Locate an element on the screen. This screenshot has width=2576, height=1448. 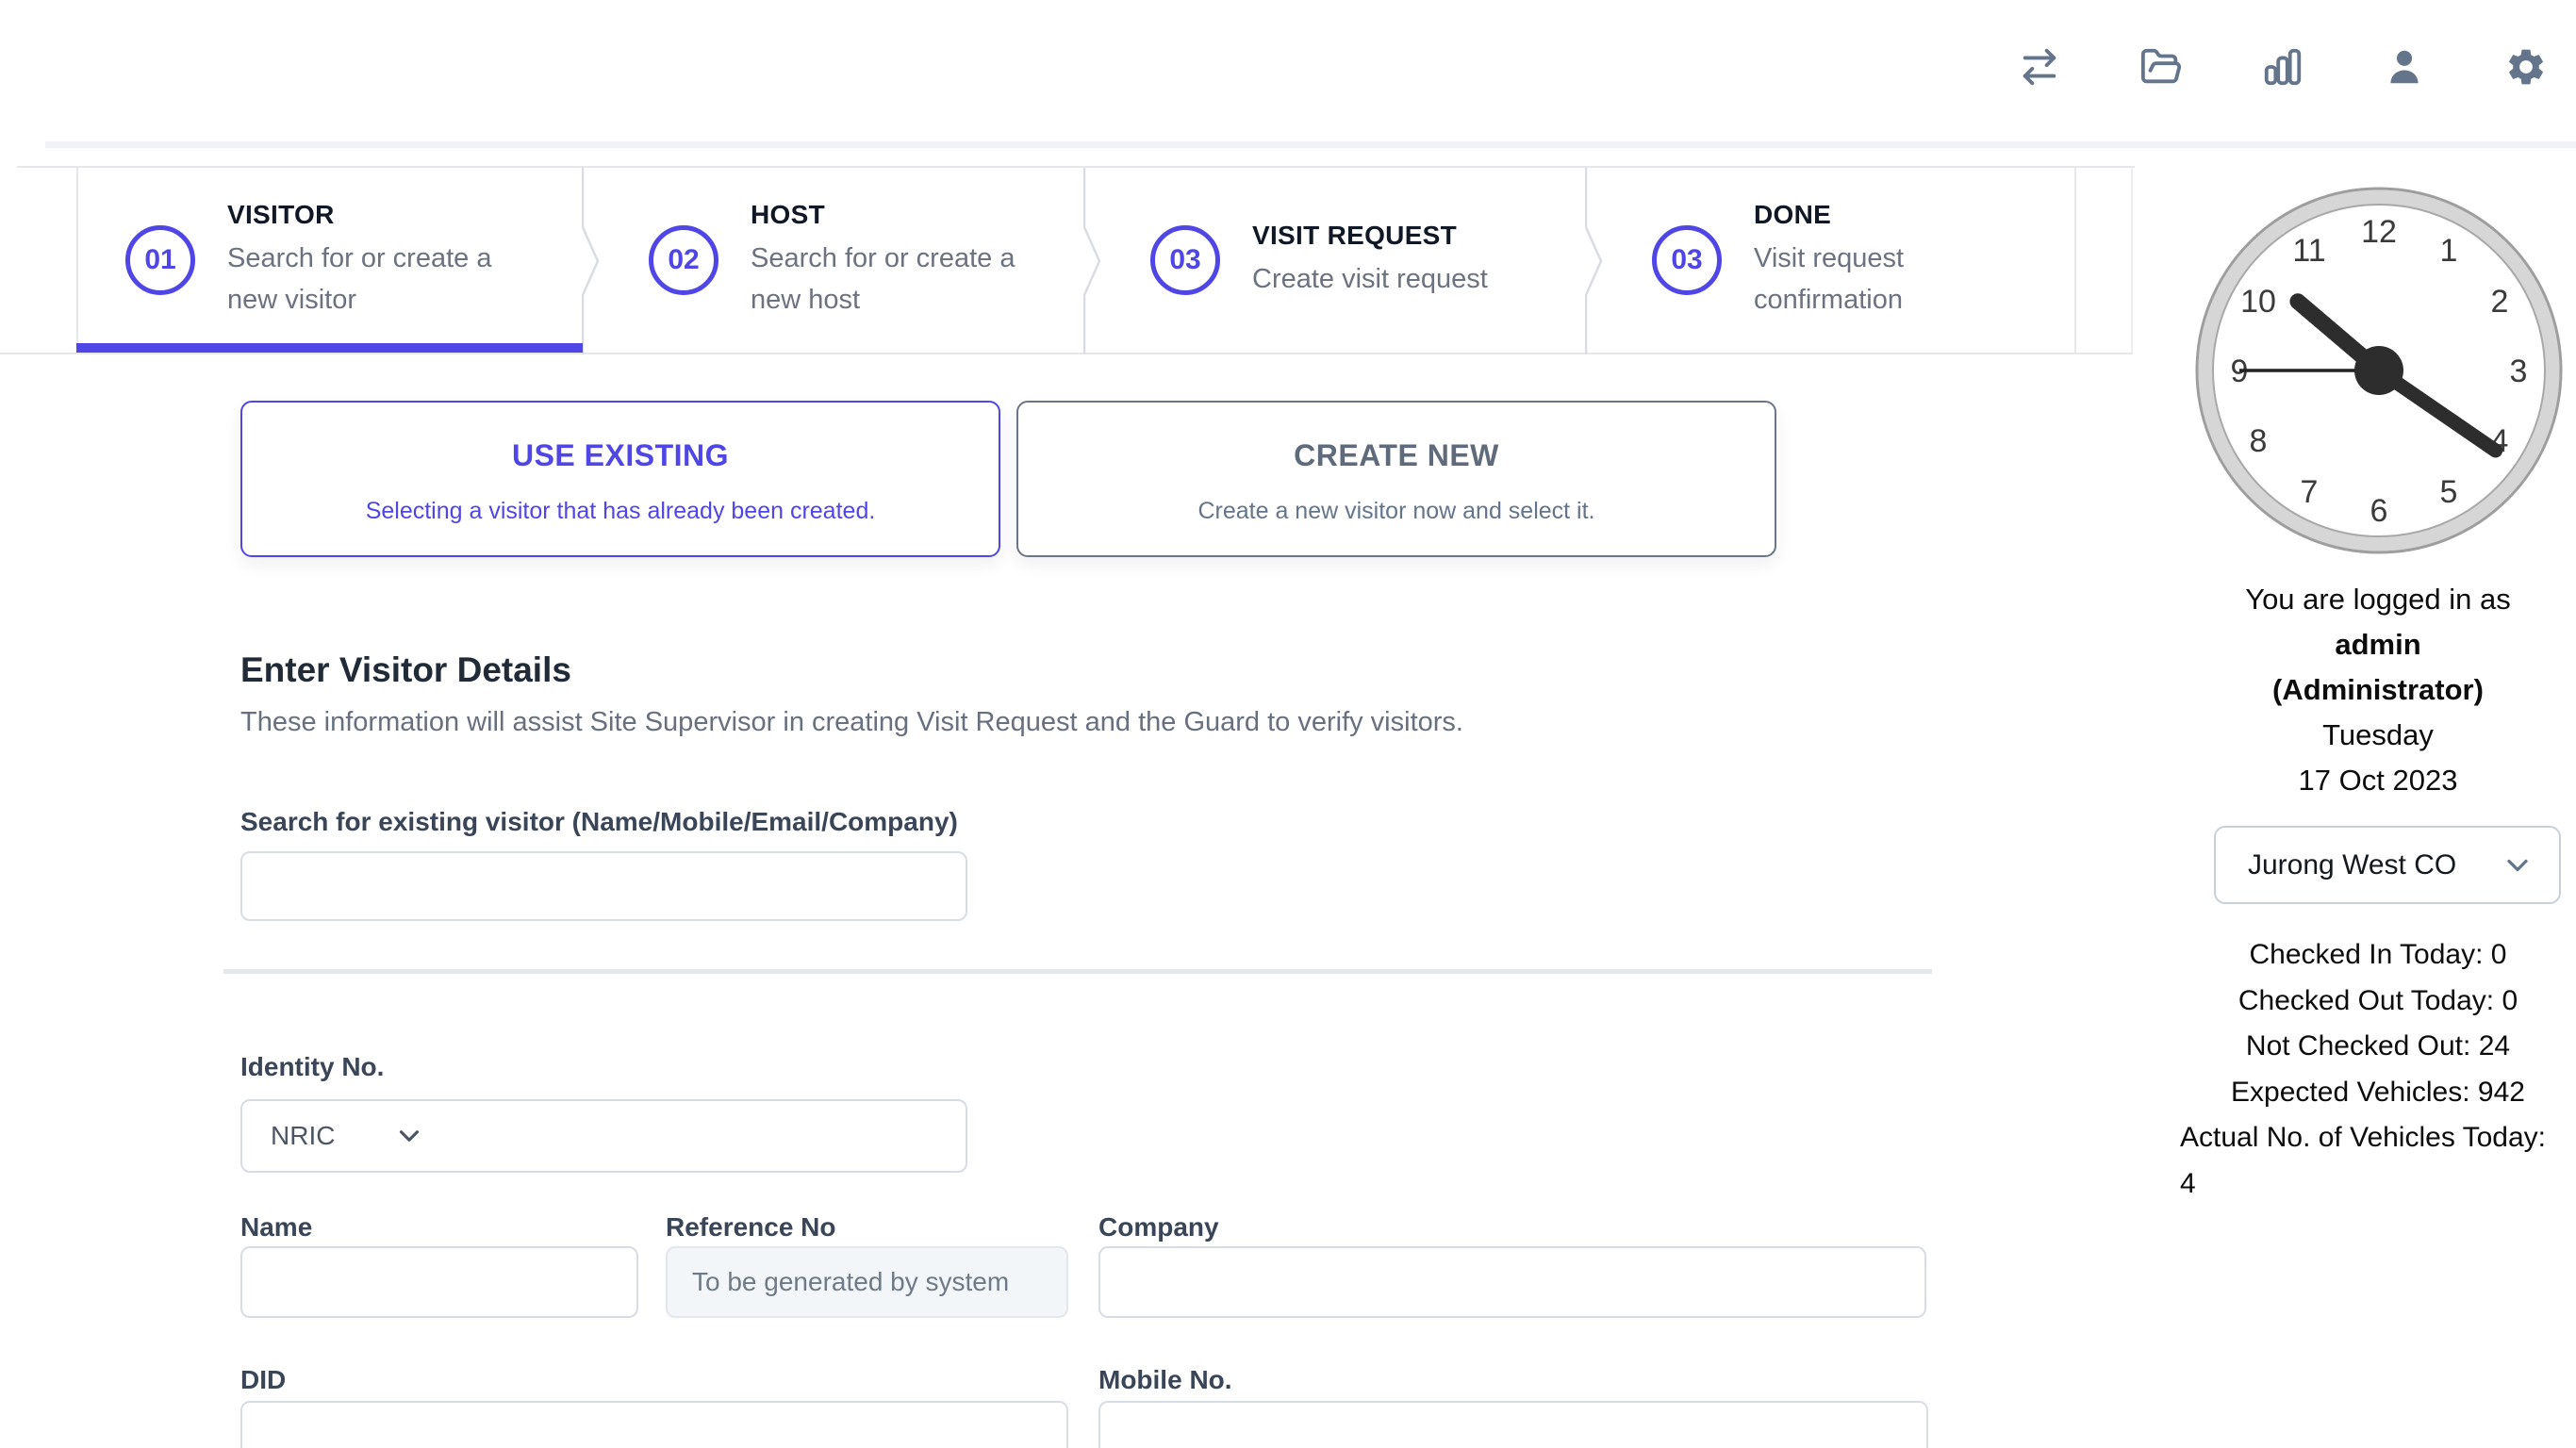
did-label: DID is located at coordinates (263, 1379).